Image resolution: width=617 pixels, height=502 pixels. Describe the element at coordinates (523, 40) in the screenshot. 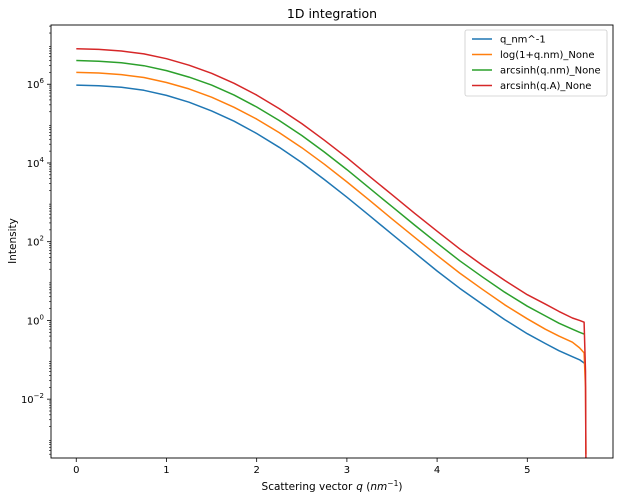

I see `legend-label: q_nm^-1` at that location.